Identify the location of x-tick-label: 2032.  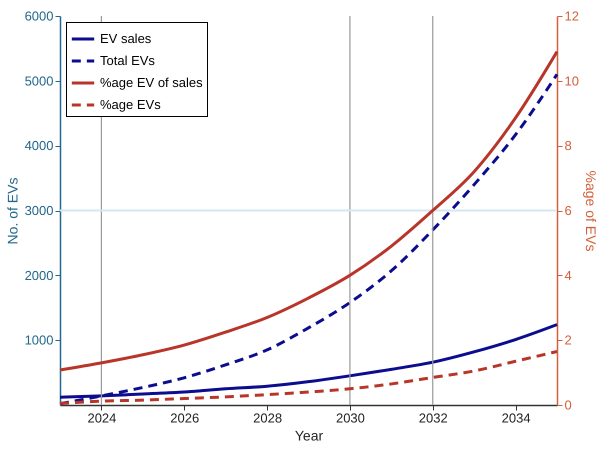
(433, 418).